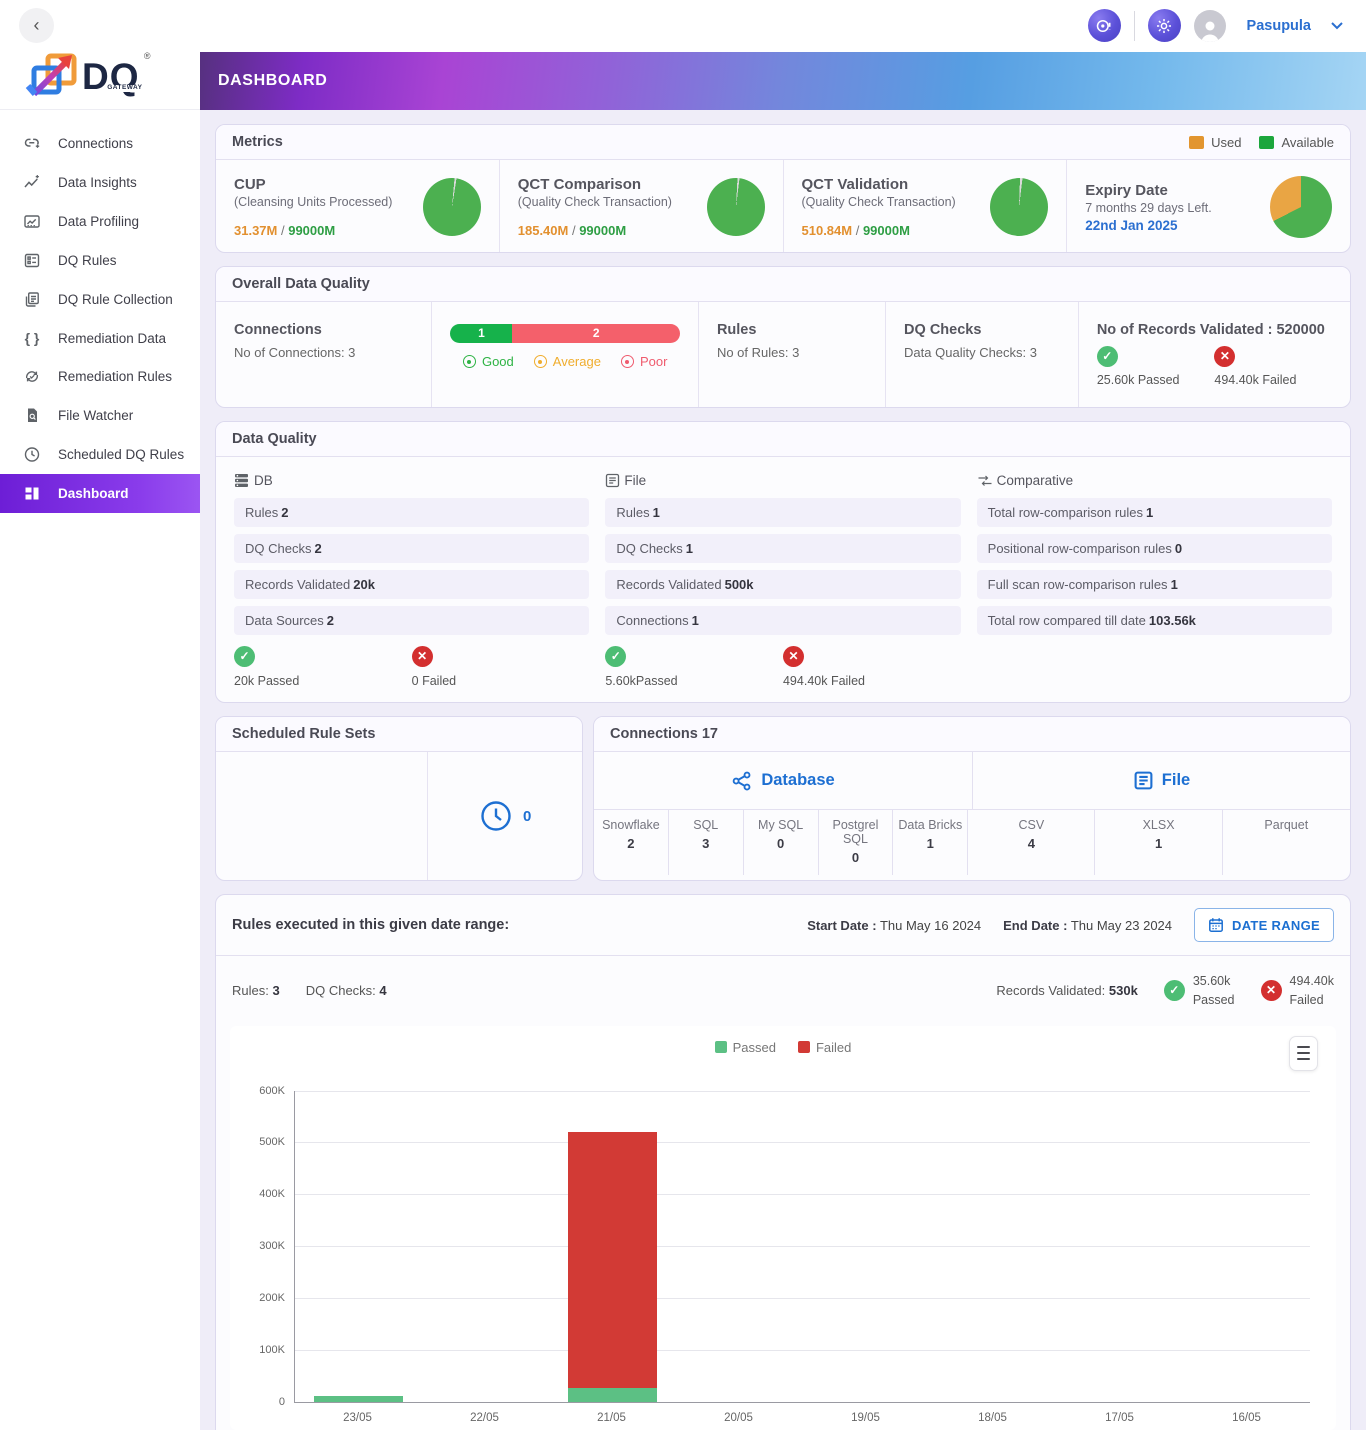 The width and height of the screenshot is (1366, 1430). I want to click on sidebar-item-remediation-data: { } Remediation Data, so click(100, 338).